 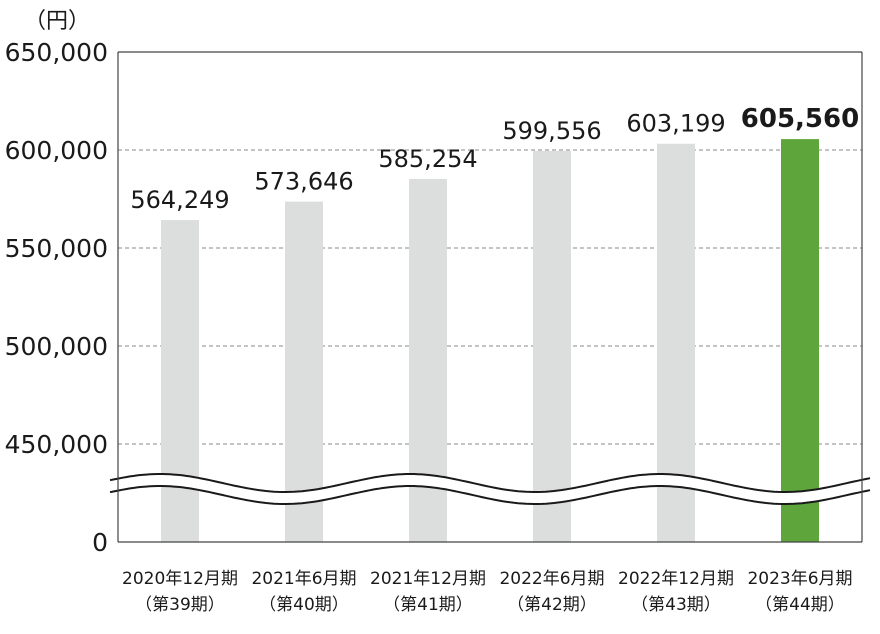 What do you see at coordinates (428, 579) in the screenshot?
I see `category-label: 2021年12月期` at bounding box center [428, 579].